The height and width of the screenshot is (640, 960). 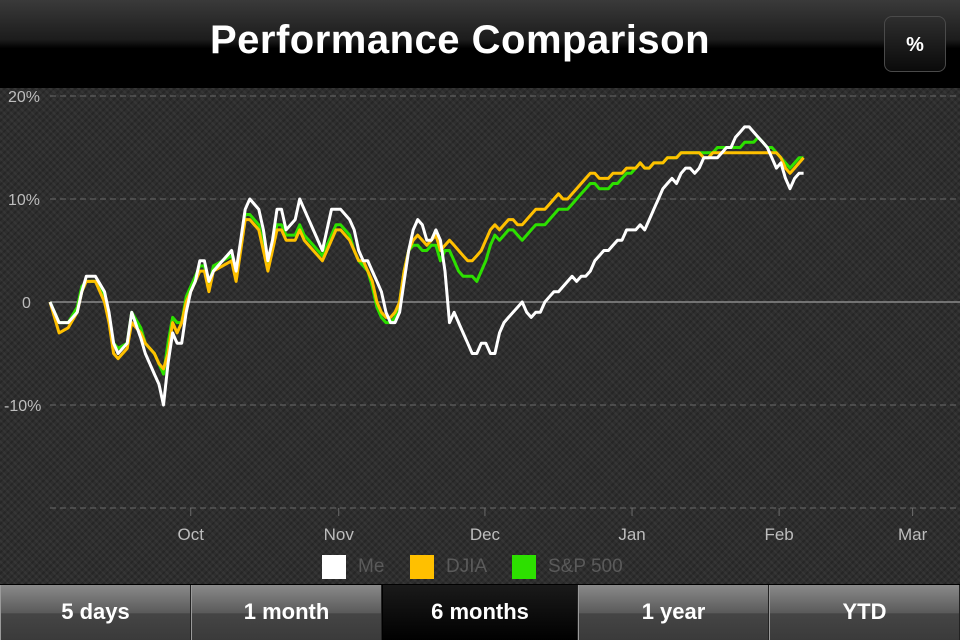 What do you see at coordinates (915, 44) in the screenshot?
I see `percent-toggle-button: %` at bounding box center [915, 44].